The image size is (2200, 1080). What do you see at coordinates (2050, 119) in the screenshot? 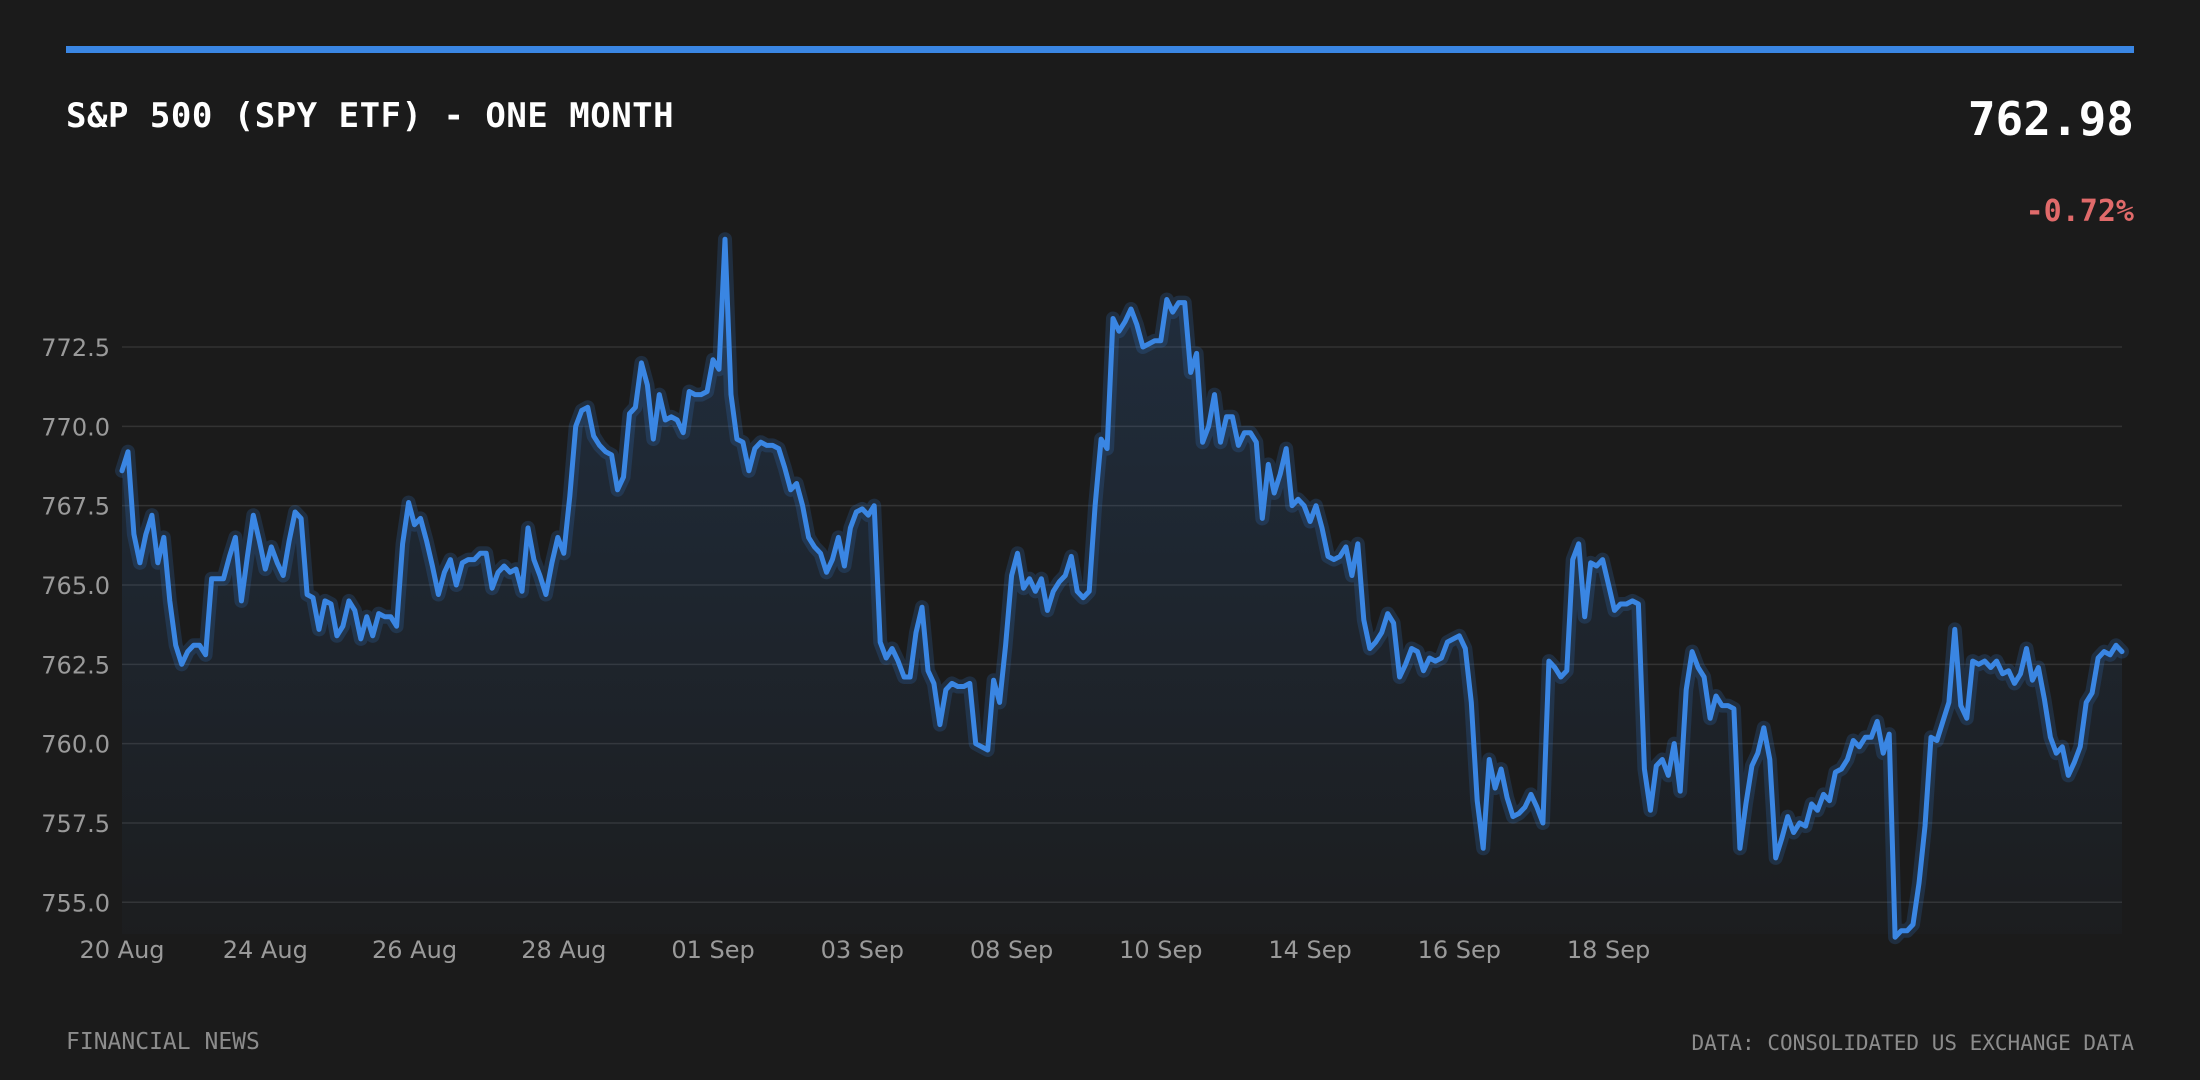
I see `current-price: 762.98` at bounding box center [2050, 119].